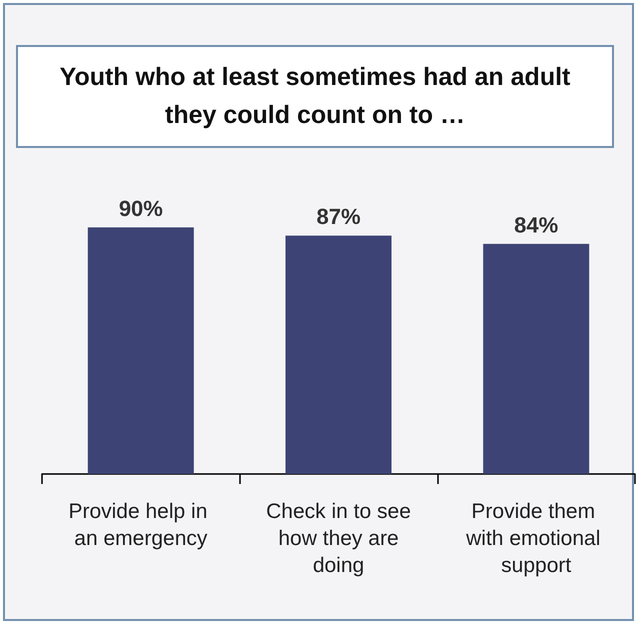 This screenshot has height=624, width=637. What do you see at coordinates (140, 208) in the screenshot?
I see `data-label: 90%` at bounding box center [140, 208].